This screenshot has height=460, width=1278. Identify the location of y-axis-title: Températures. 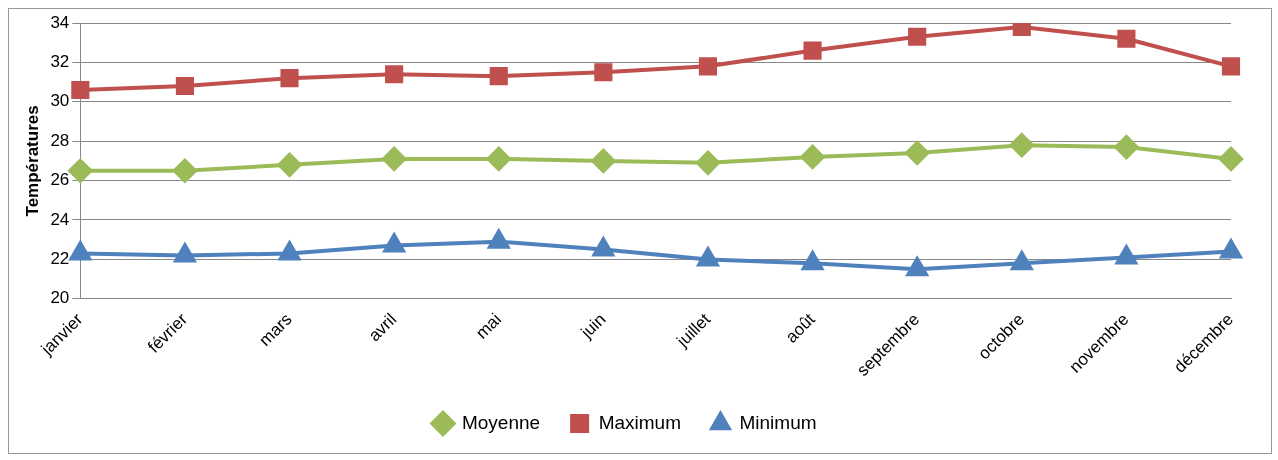
(32, 161).